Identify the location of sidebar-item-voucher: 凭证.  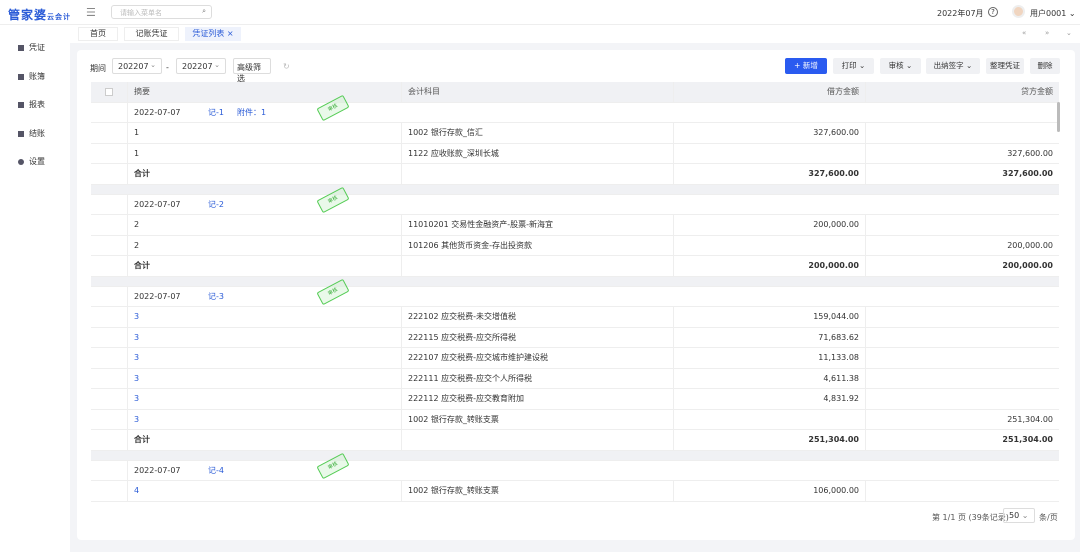
(31, 47).